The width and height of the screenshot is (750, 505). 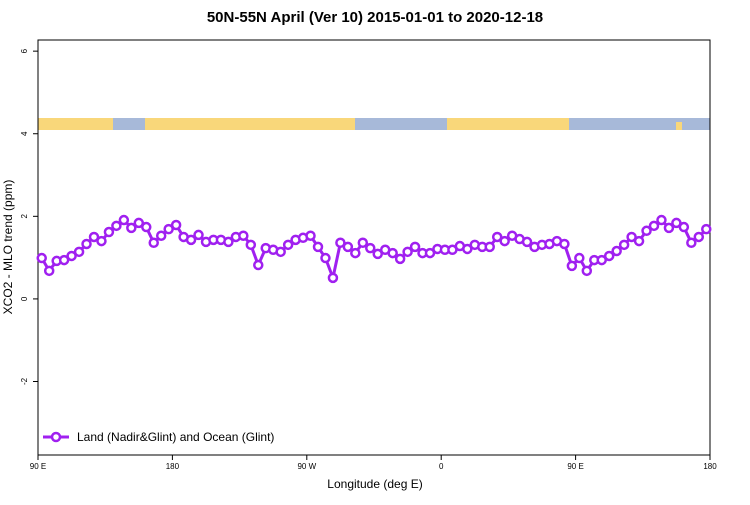 What do you see at coordinates (24, 298) in the screenshot?
I see `y-tick-label: 0` at bounding box center [24, 298].